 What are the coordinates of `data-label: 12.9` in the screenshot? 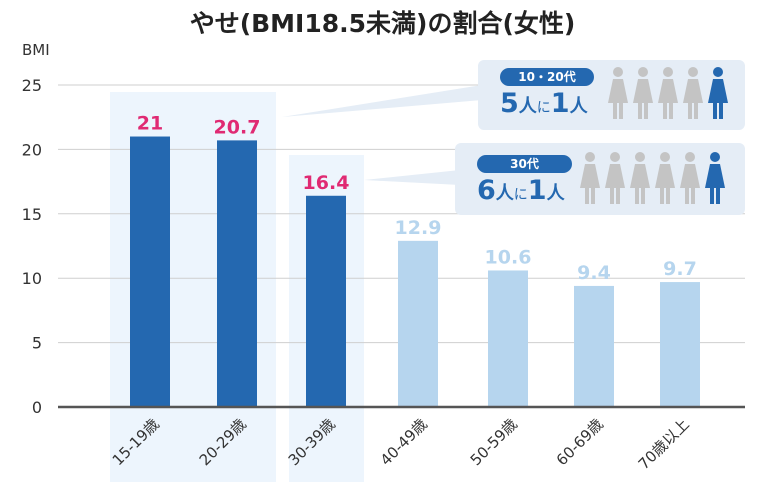 It's located at (418, 228).